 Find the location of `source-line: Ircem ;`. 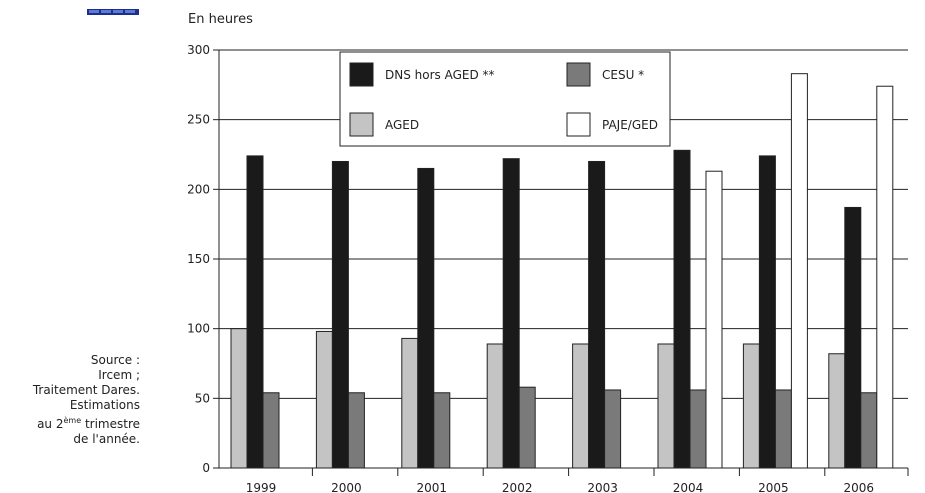

source-line: Ircem ; is located at coordinates (119, 375).